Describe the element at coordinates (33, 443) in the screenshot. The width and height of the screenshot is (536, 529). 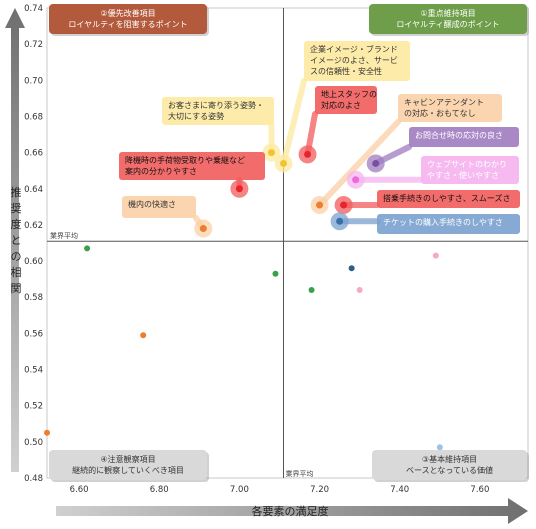
I see `y-tick-label: 0.50` at that location.